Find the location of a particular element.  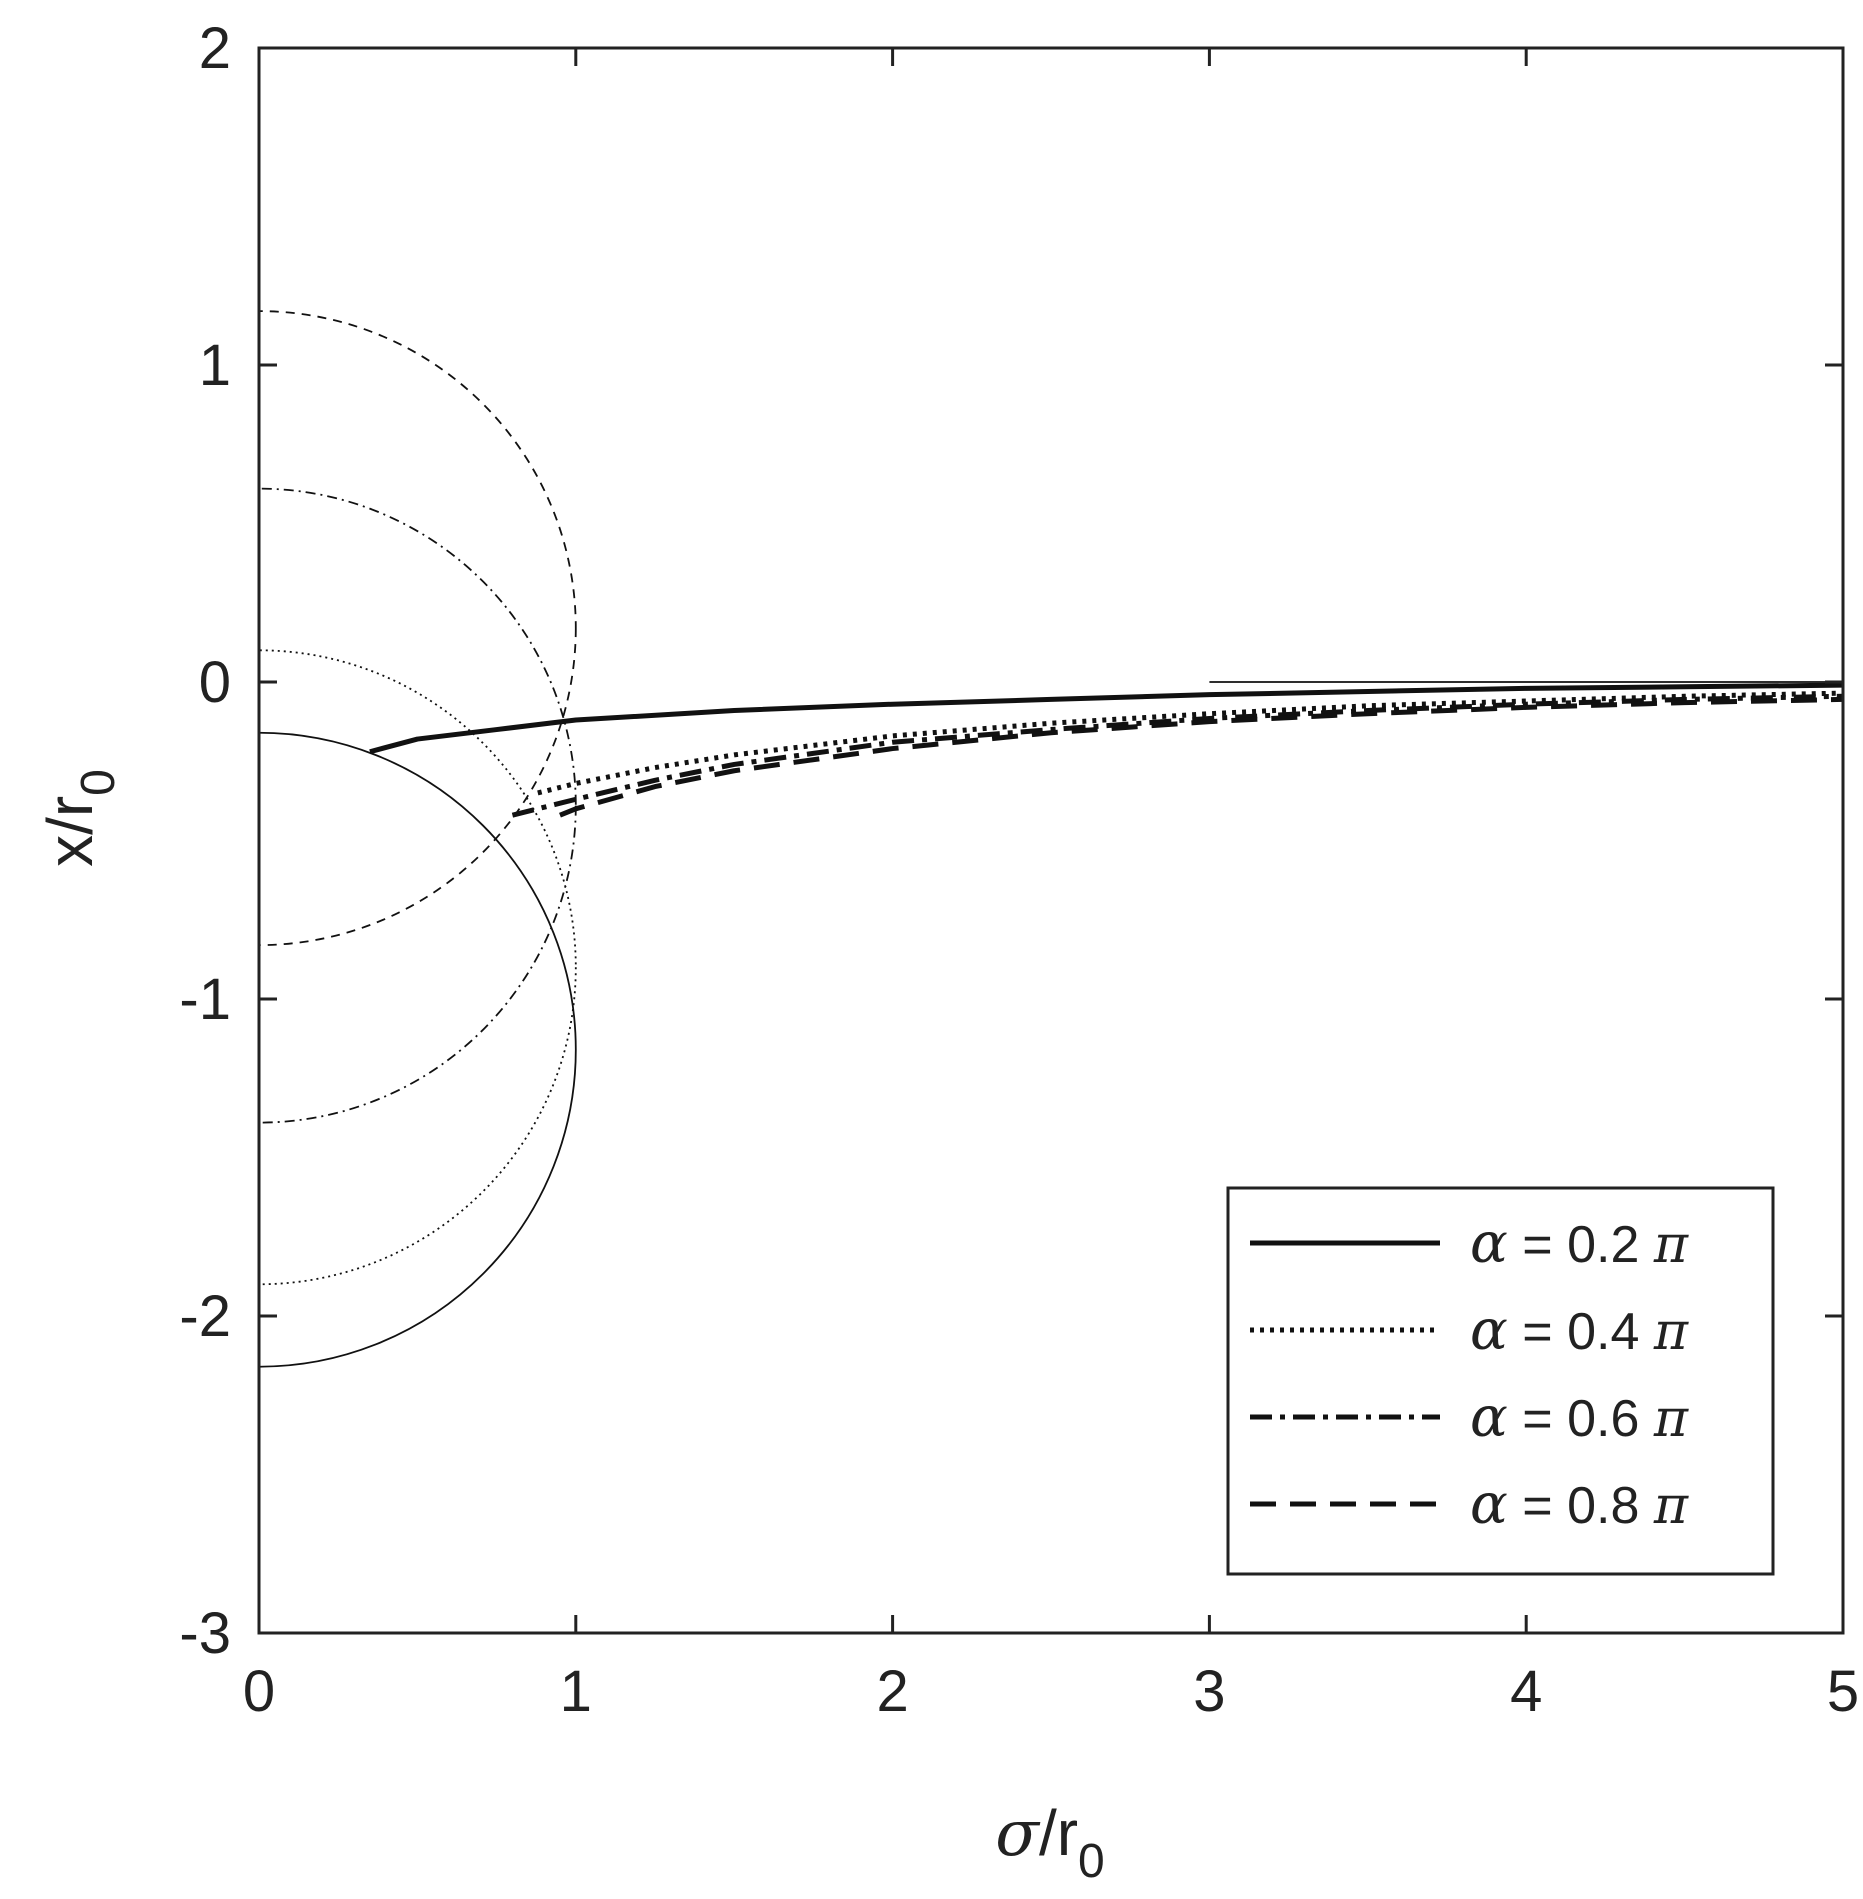

legend-label-4: α = 0.8 π is located at coordinates (1579, 1504).